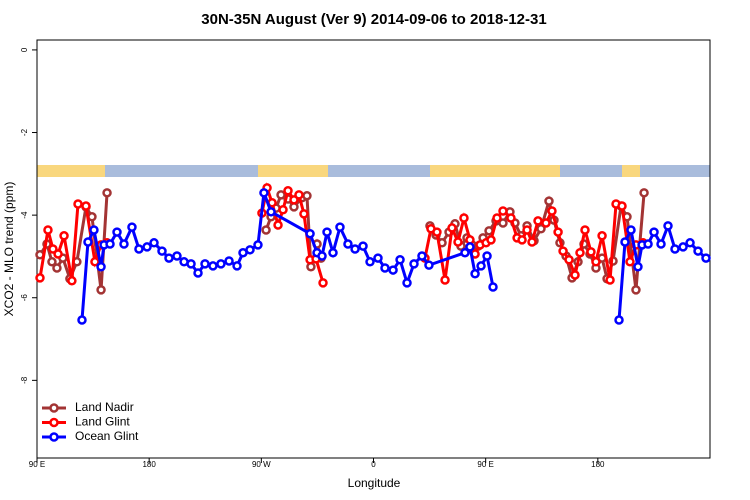 The width and height of the screenshot is (750, 500). Describe the element at coordinates (261, 464) in the screenshot. I see `x-tick-label: 90 W` at that location.